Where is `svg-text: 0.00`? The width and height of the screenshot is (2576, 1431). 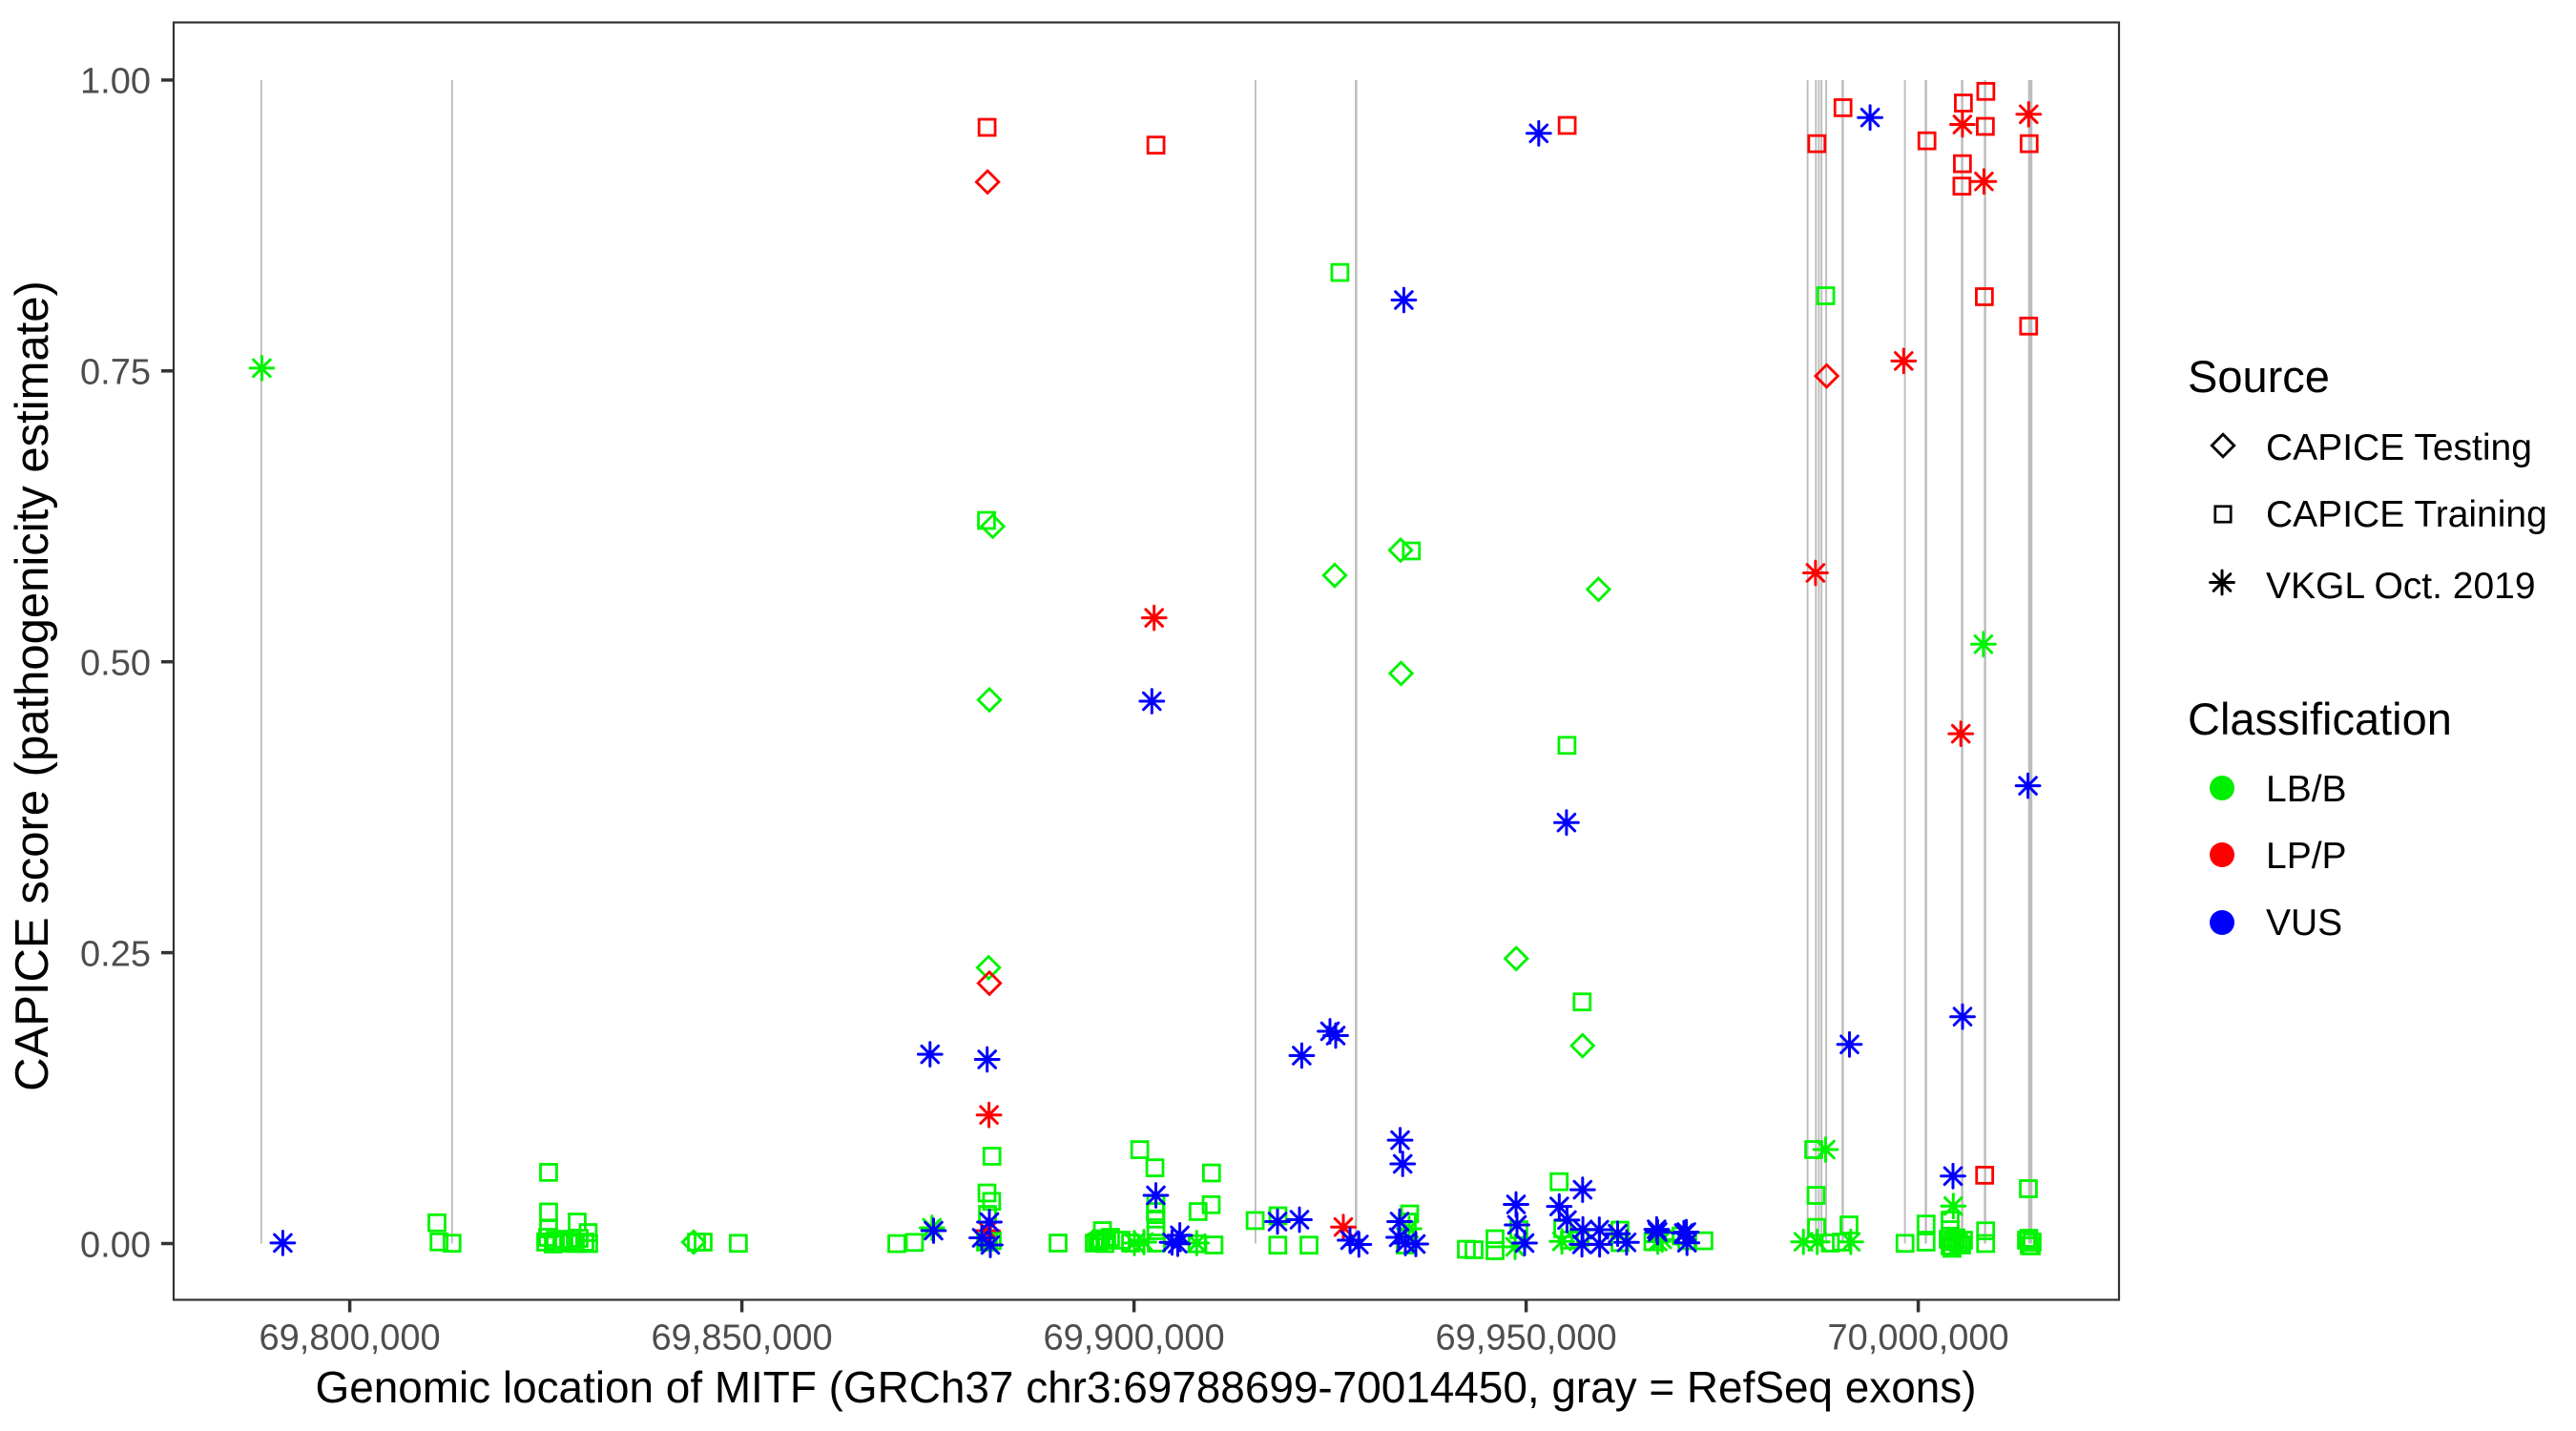
svg-text: 0.00 is located at coordinates (115, 1245).